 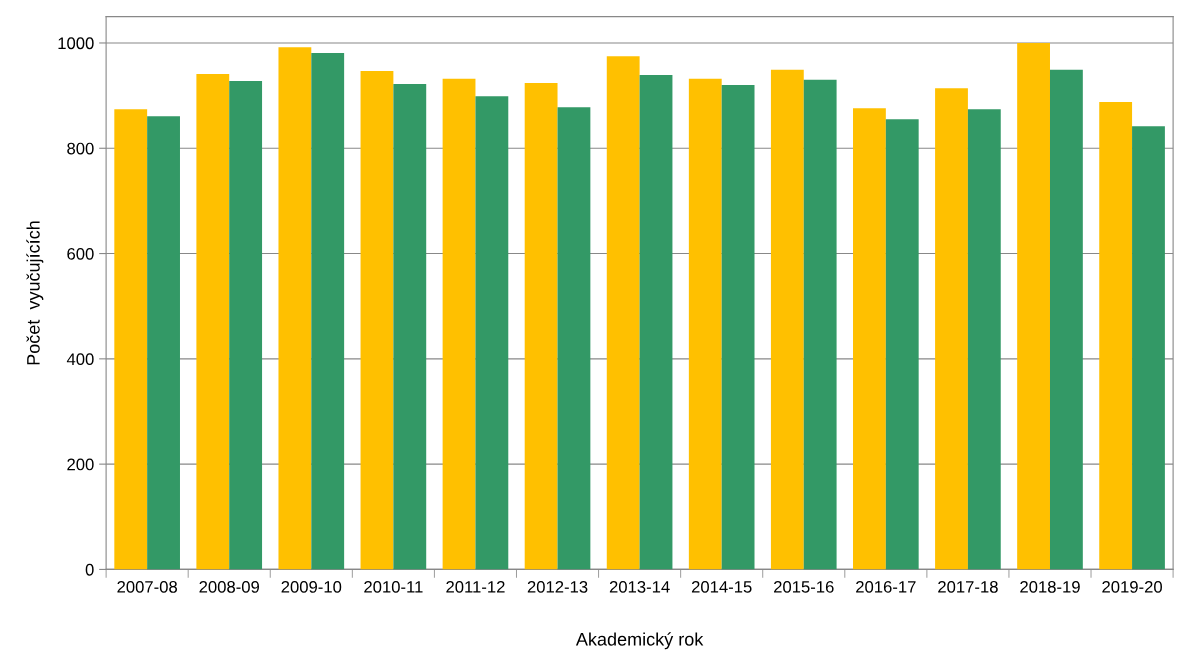 I want to click on x-tick-label: 2012-13, so click(x=557, y=586).